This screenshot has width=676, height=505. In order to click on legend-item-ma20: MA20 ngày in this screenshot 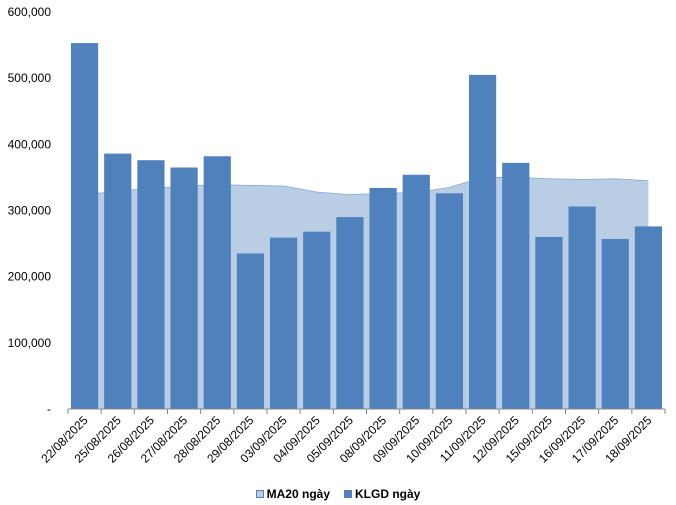, I will do `click(292, 494)`.